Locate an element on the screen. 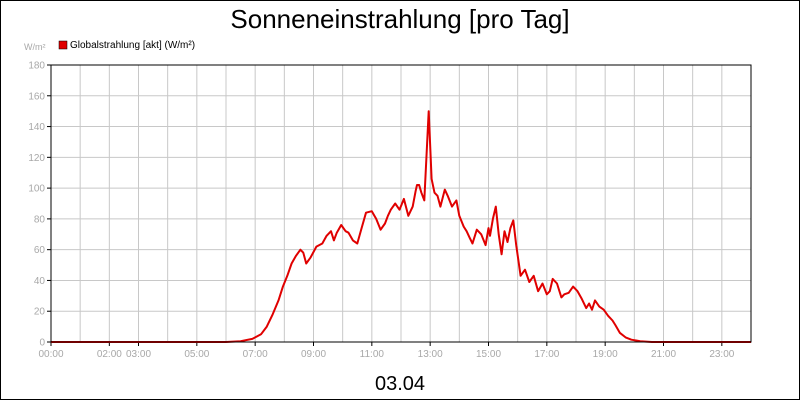  y-tick-label: 60 is located at coordinates (40, 250).